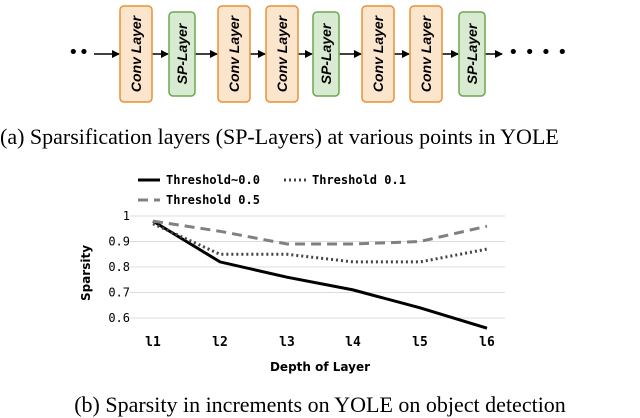 Image resolution: width=640 pixels, height=418 pixels. What do you see at coordinates (359, 180) in the screenshot?
I see `legend-label: Threshold 0.1` at bounding box center [359, 180].